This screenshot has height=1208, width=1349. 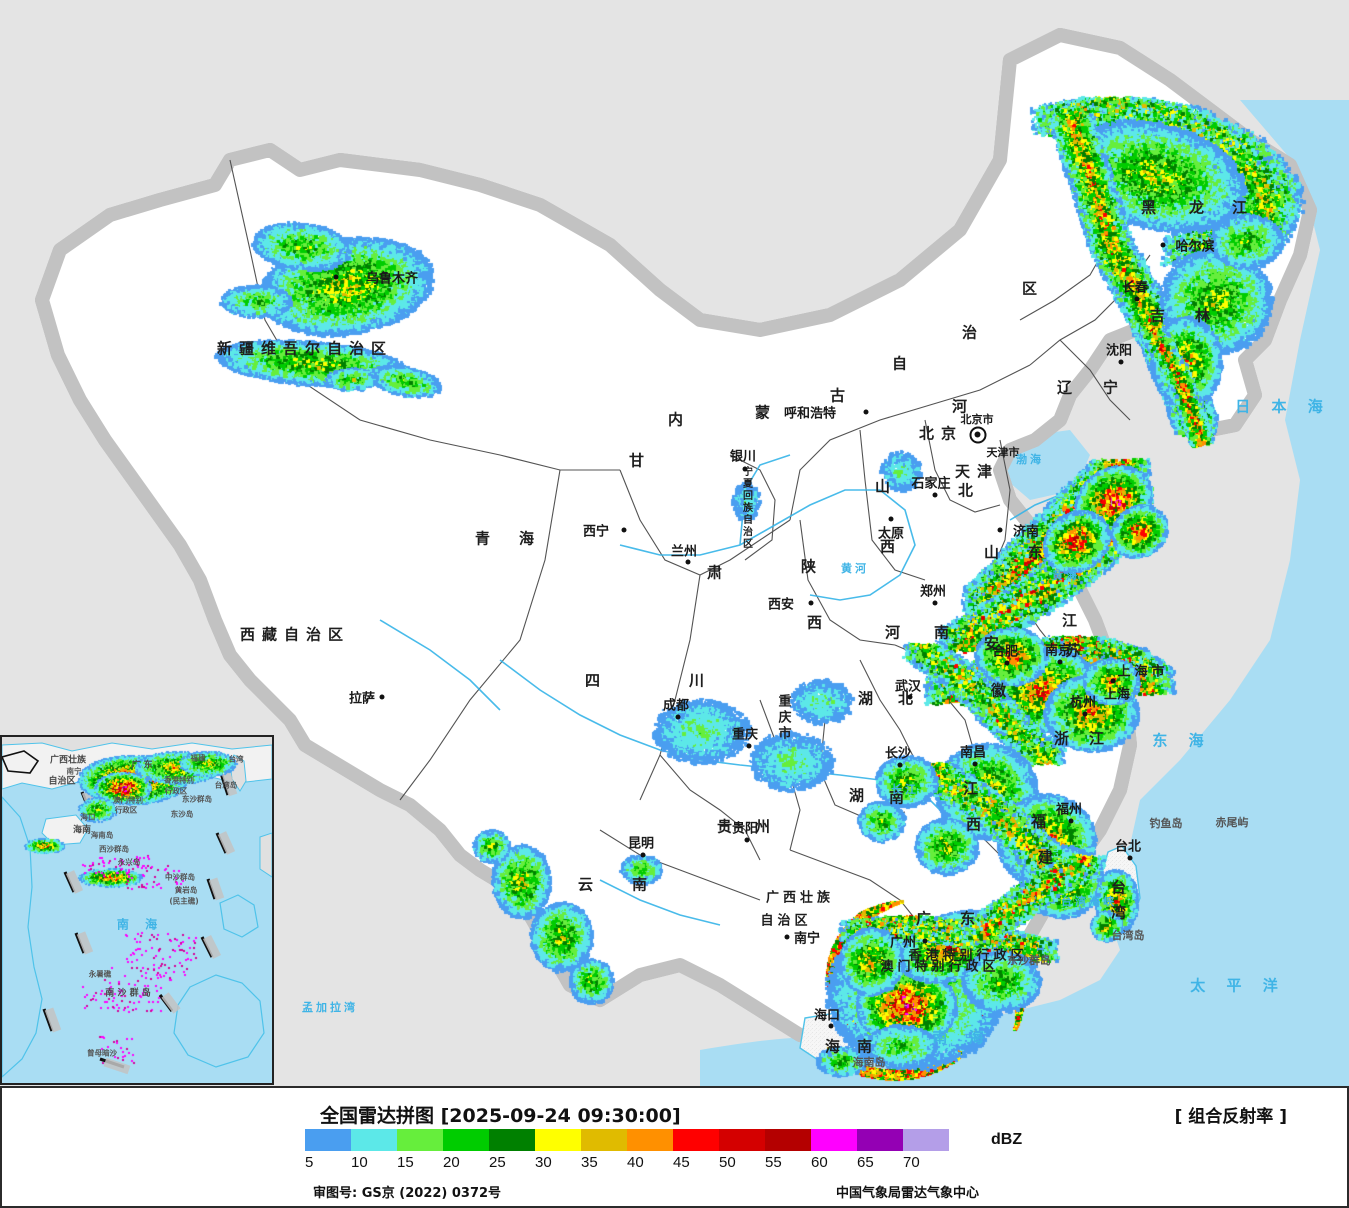 What do you see at coordinates (1230, 1117) in the screenshot?
I see `product-label: [ 组合反射率 ]` at bounding box center [1230, 1117].